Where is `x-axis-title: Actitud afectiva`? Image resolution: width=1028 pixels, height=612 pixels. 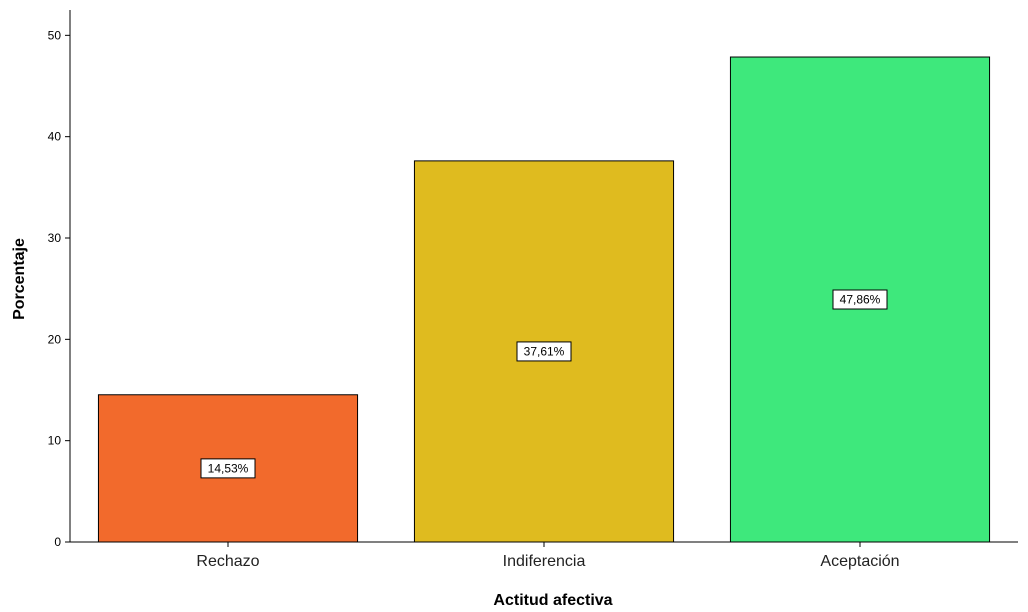 x-axis-title: Actitud afectiva is located at coordinates (552, 600).